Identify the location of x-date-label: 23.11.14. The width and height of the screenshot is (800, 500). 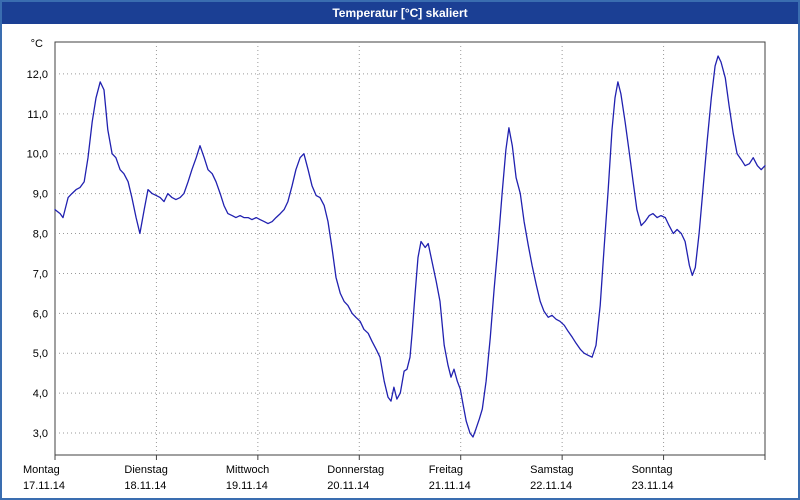
(653, 486).